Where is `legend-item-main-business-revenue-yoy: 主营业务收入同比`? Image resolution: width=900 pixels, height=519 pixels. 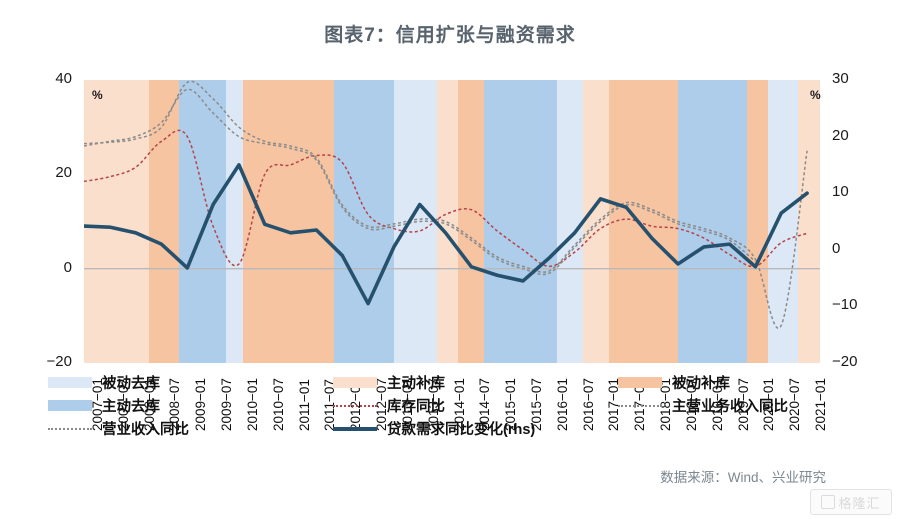 legend-item-main-business-revenue-yoy: 主营业务收入同比 is located at coordinates (703, 405).